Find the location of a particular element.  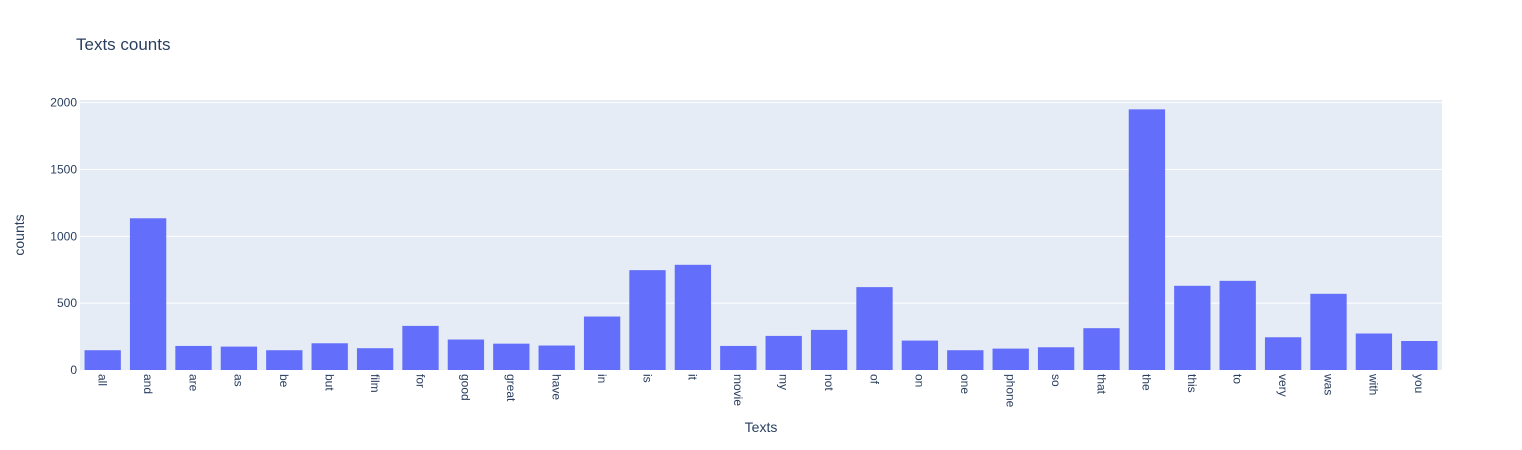

x-tick-label: for is located at coordinates (420, 381).